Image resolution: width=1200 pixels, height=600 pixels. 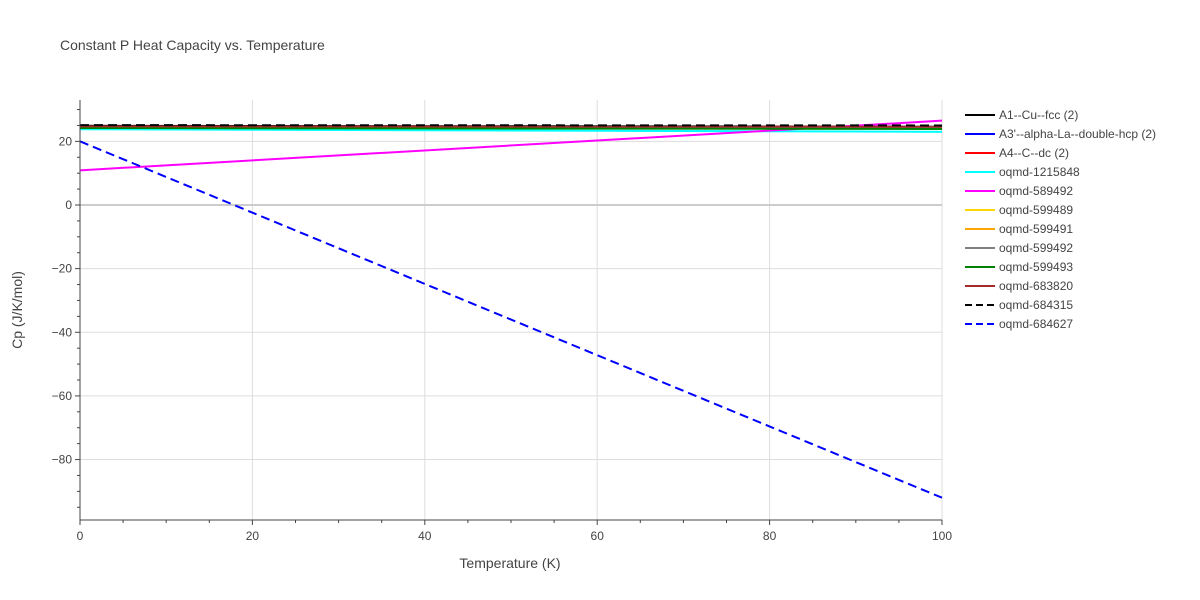 I want to click on y-tick-label: 20, so click(x=66, y=141).